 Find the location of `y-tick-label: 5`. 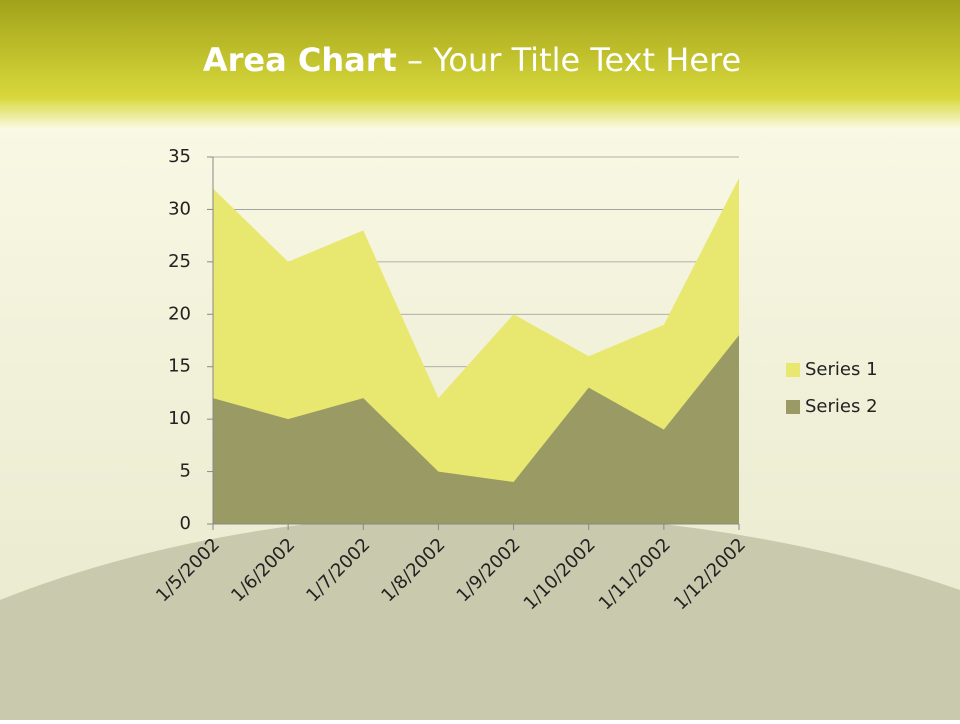

y-tick-label: 5 is located at coordinates (185, 471).